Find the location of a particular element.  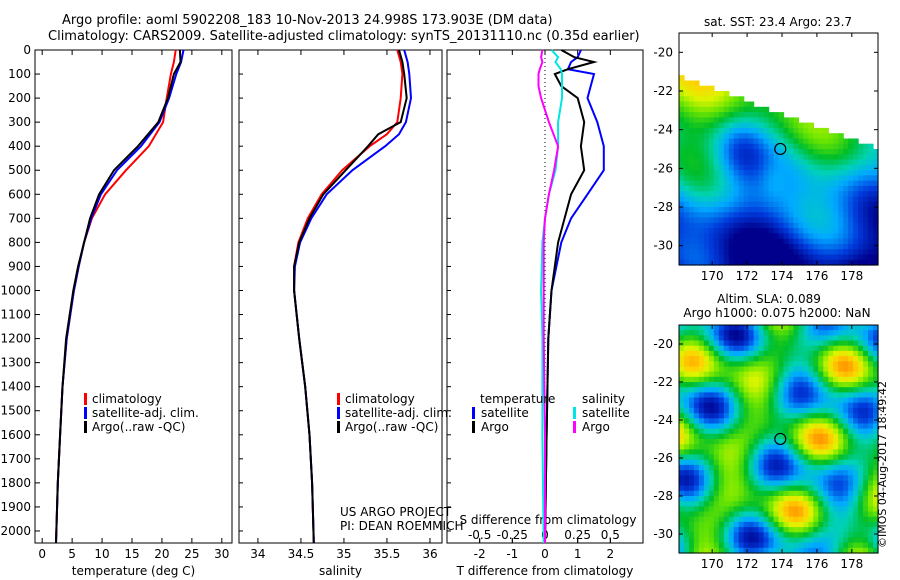

series-line-satellite-adj-clim- is located at coordinates (120, 296).